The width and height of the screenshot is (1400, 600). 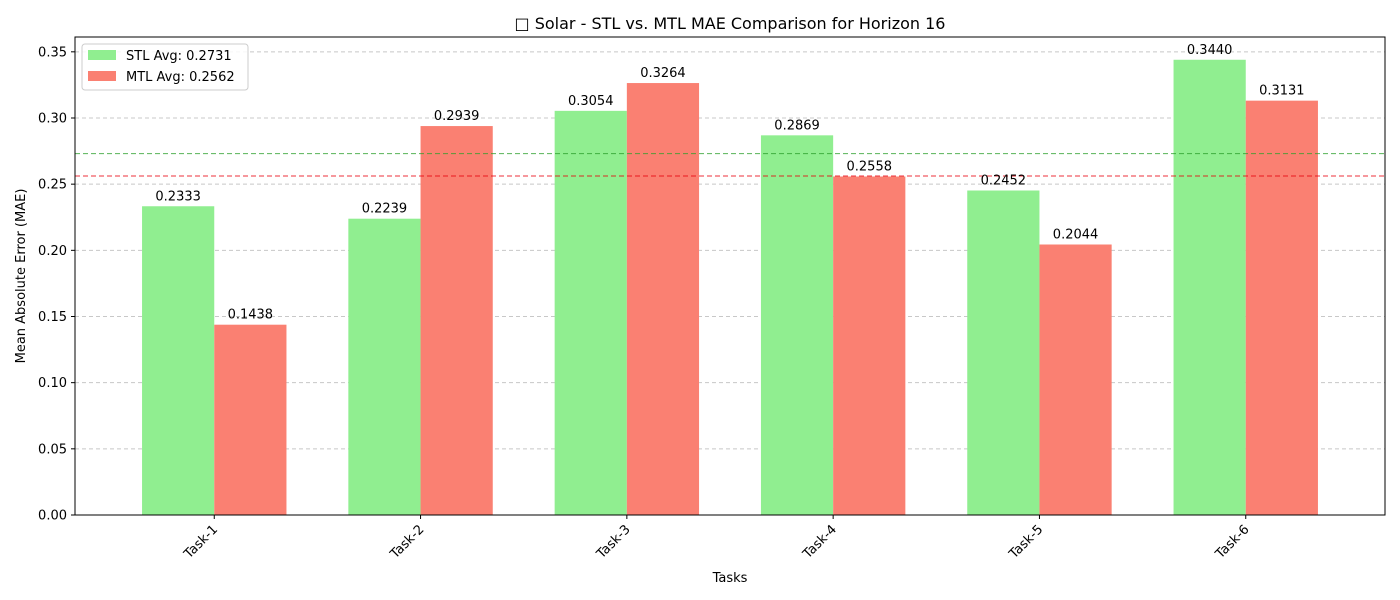 I want to click on y-tick-label: 0.10, so click(x=52, y=383).